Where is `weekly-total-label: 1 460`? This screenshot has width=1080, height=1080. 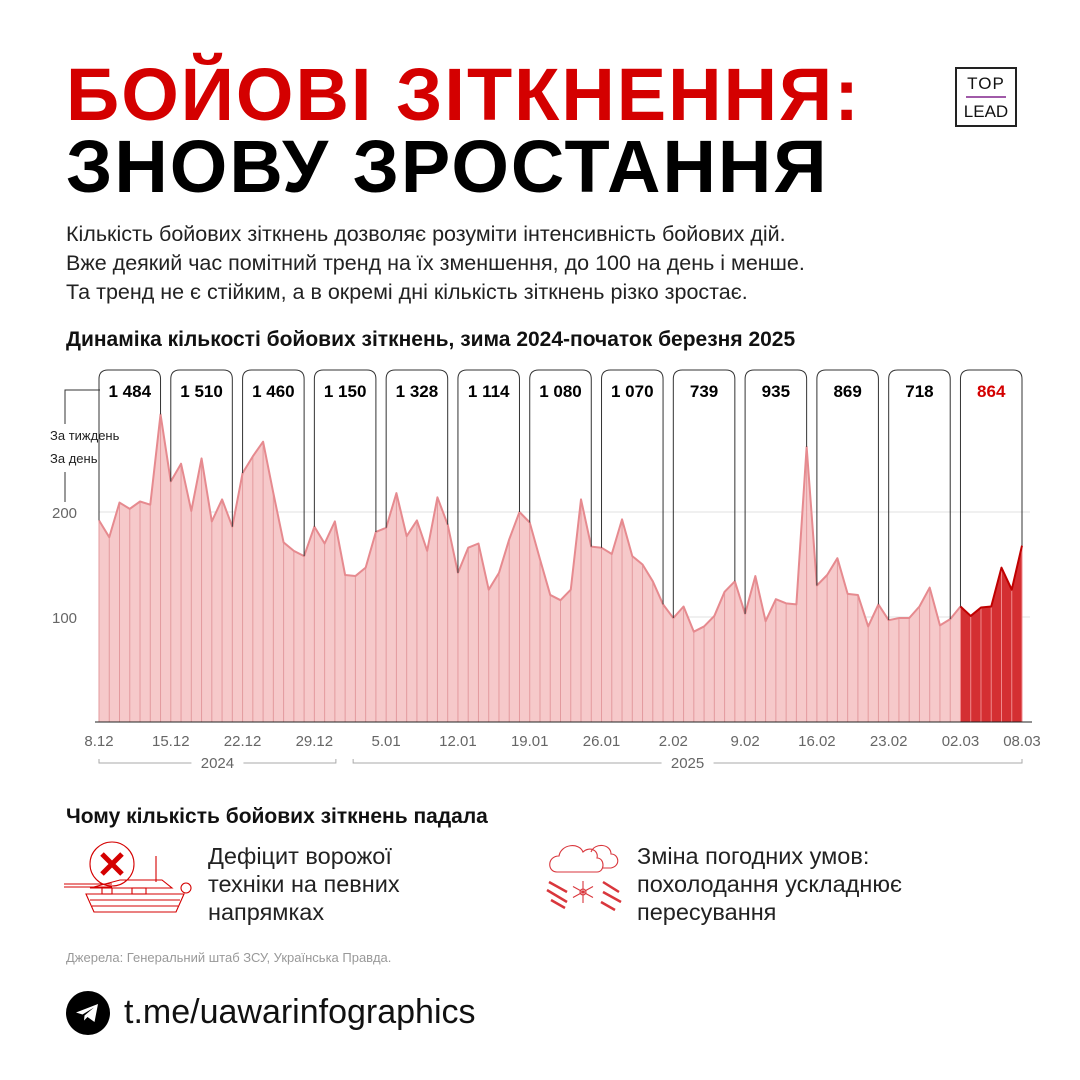
weekly-total-label: 1 460 is located at coordinates (273, 391).